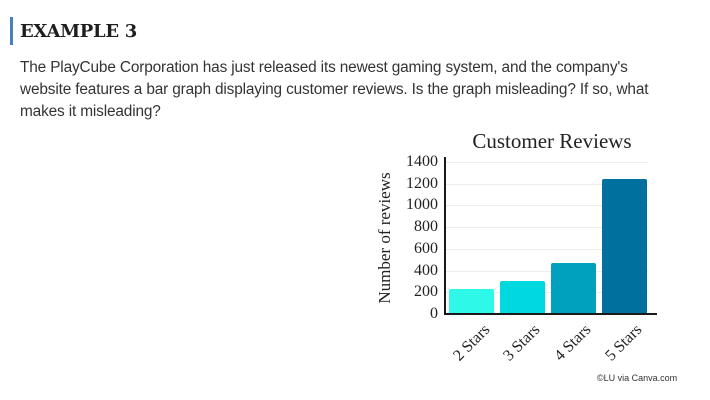 The width and height of the screenshot is (710, 400). Describe the element at coordinates (426, 270) in the screenshot. I see `y-tick-label: 400` at that location.